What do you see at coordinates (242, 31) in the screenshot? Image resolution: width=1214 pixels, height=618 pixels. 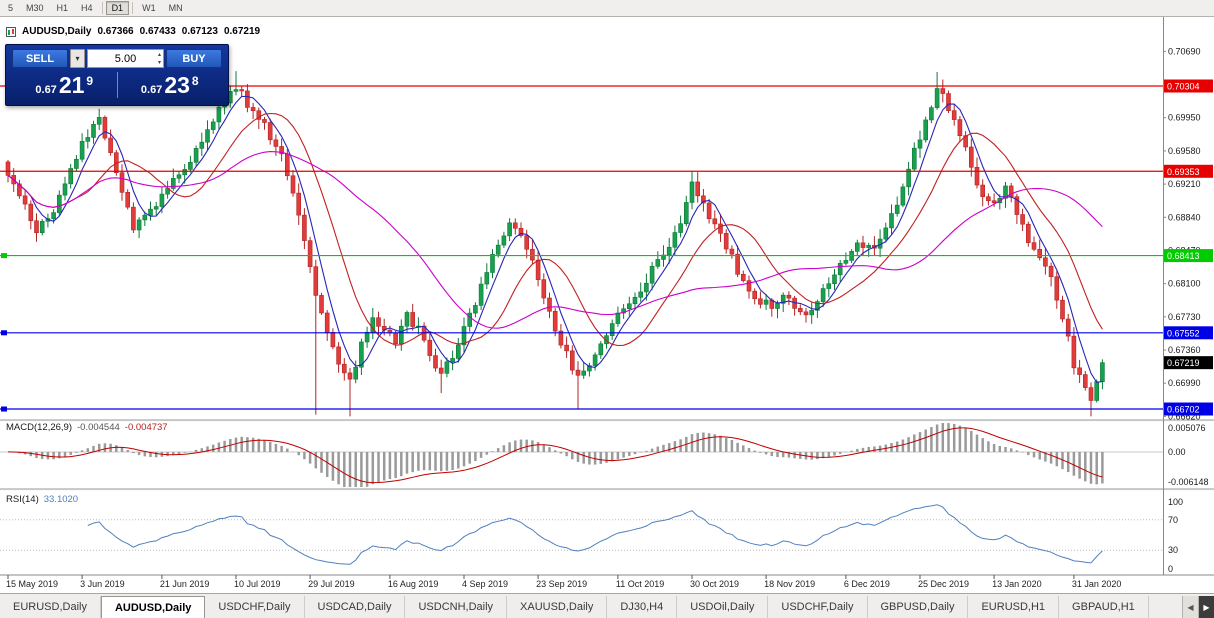 I see `chart-title-close: 0.67219` at bounding box center [242, 31].